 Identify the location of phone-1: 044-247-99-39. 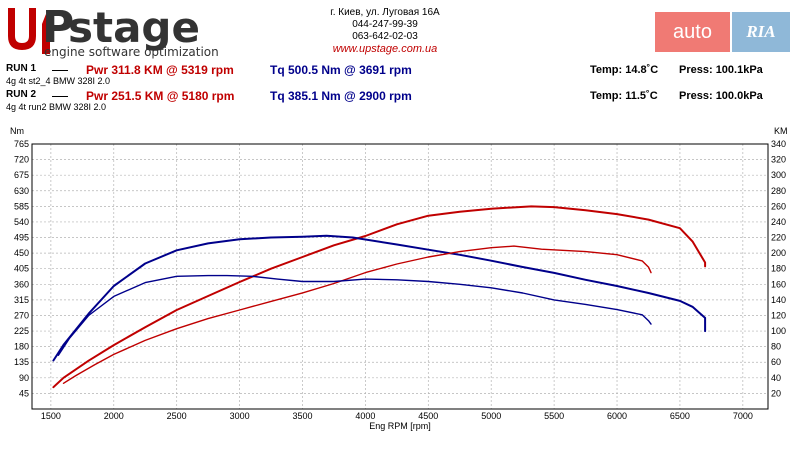
(385, 24).